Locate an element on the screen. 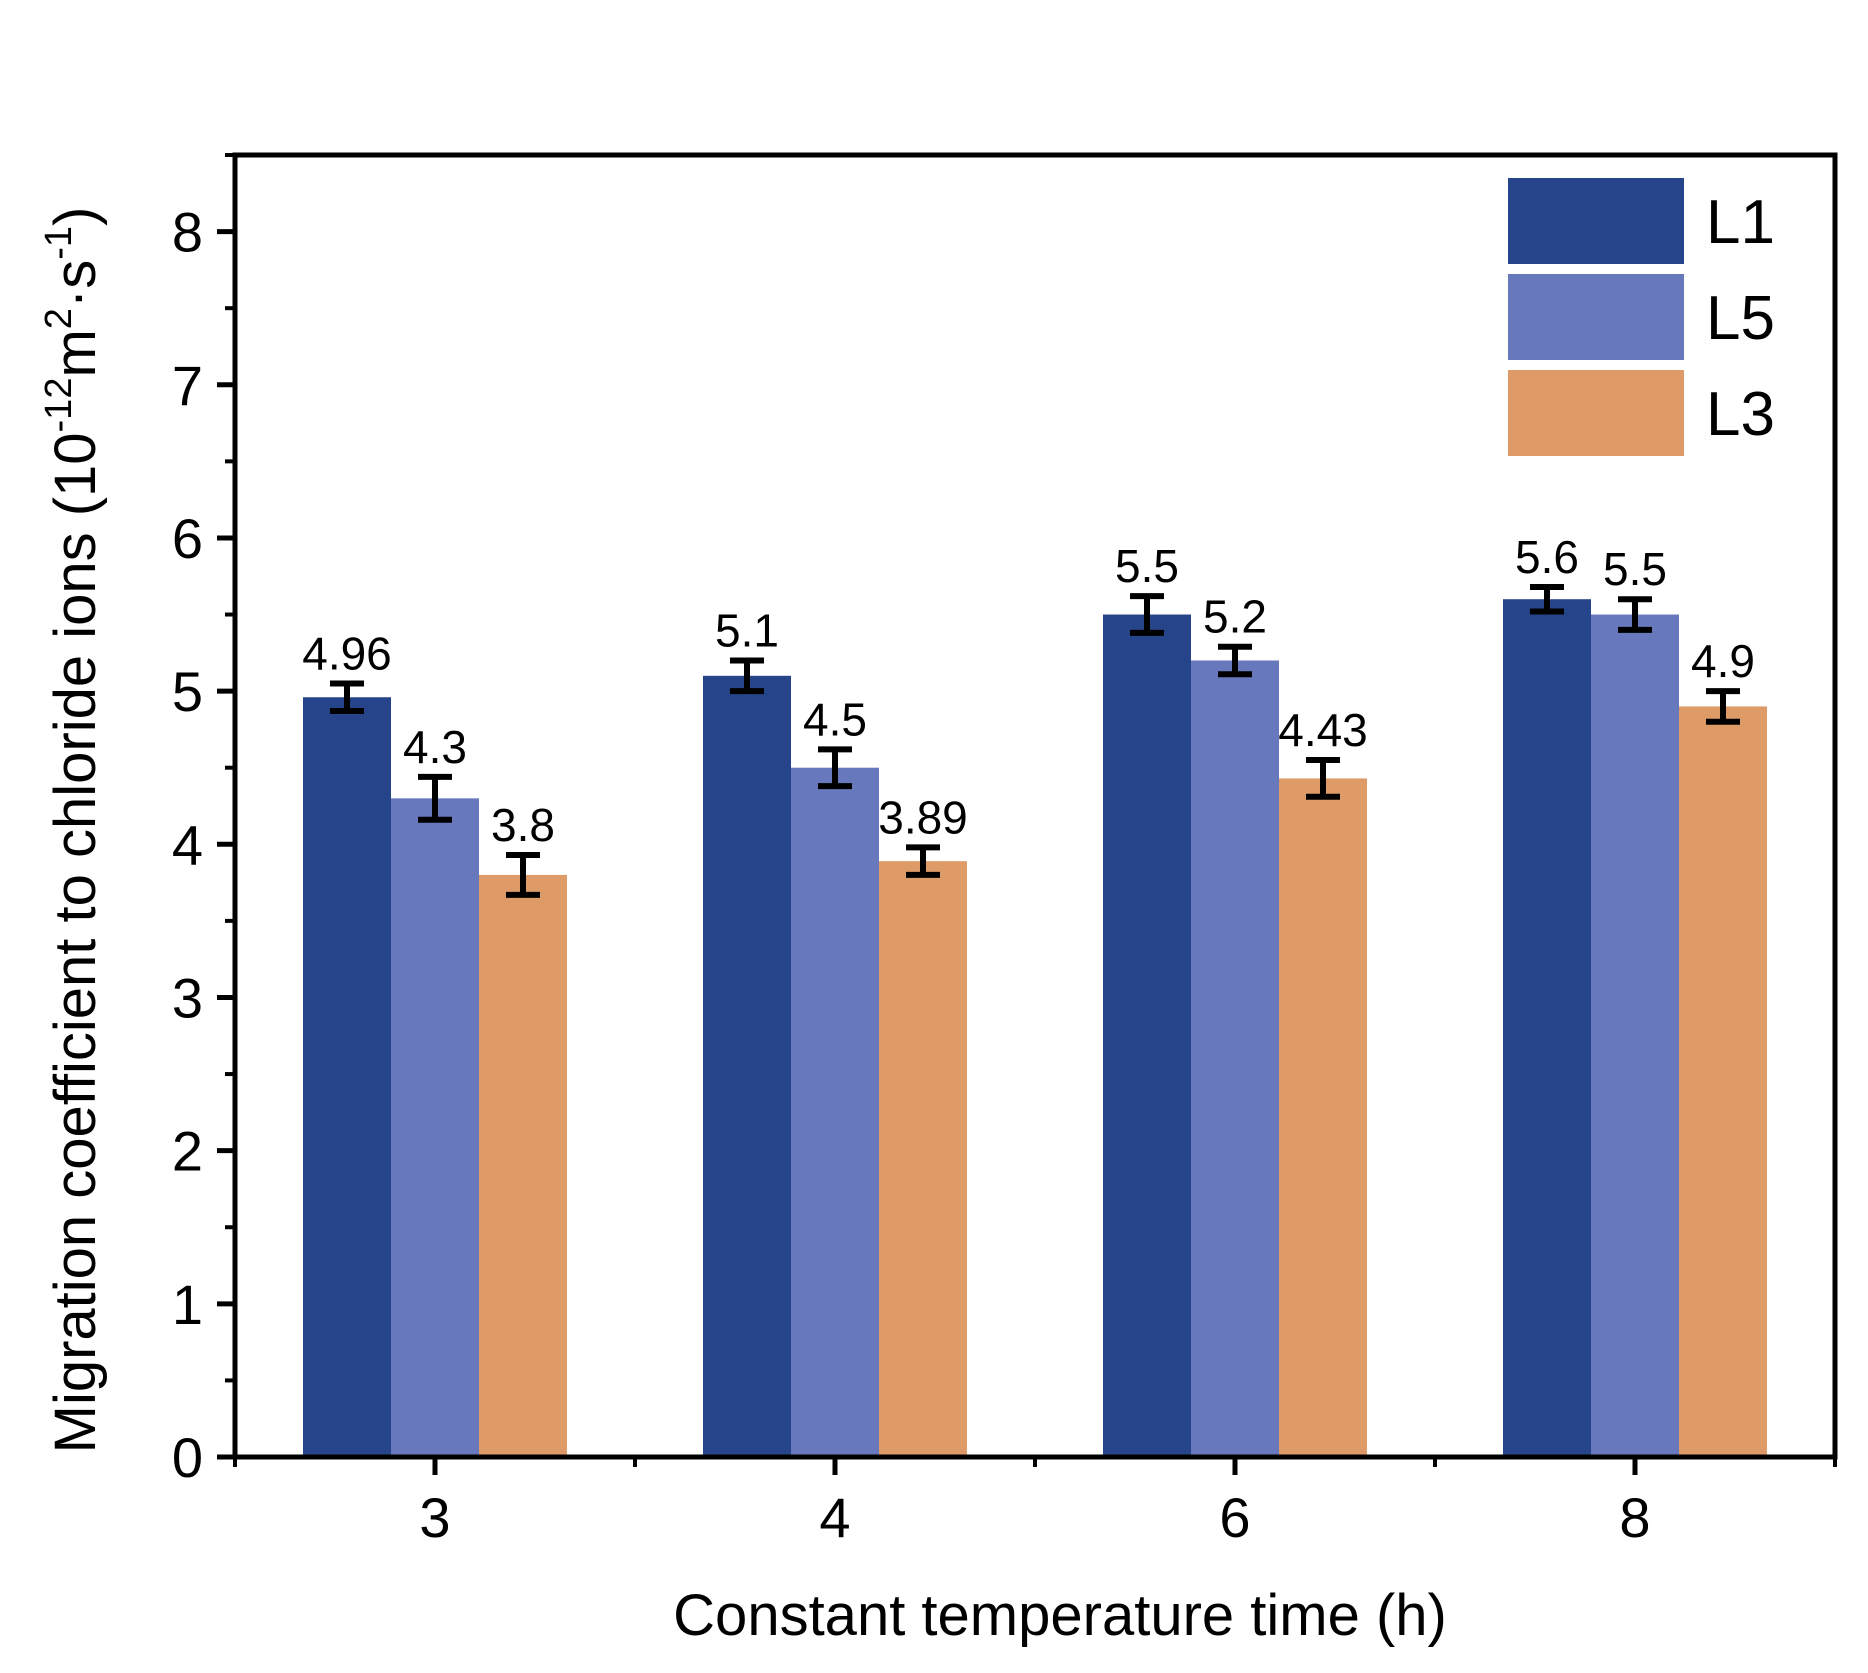 Image resolution: width=1868 pixels, height=1673 pixels. x-tick-label-6: 6 is located at coordinates (1234, 1517).